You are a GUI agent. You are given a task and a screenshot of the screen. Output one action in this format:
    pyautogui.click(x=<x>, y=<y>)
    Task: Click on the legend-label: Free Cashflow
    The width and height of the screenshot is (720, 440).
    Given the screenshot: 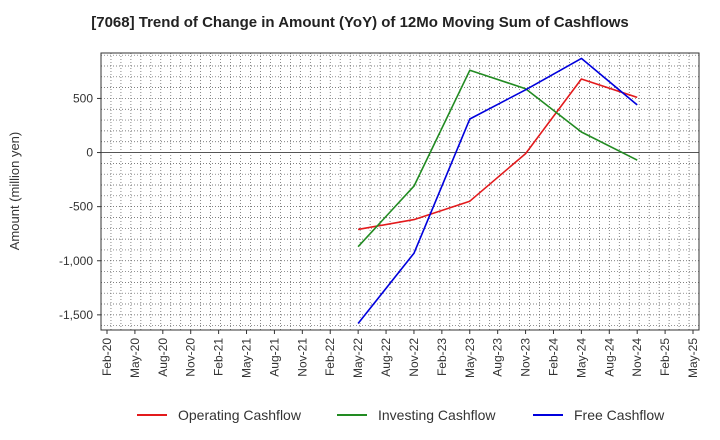 What is the action you would take?
    pyautogui.click(x=619, y=415)
    